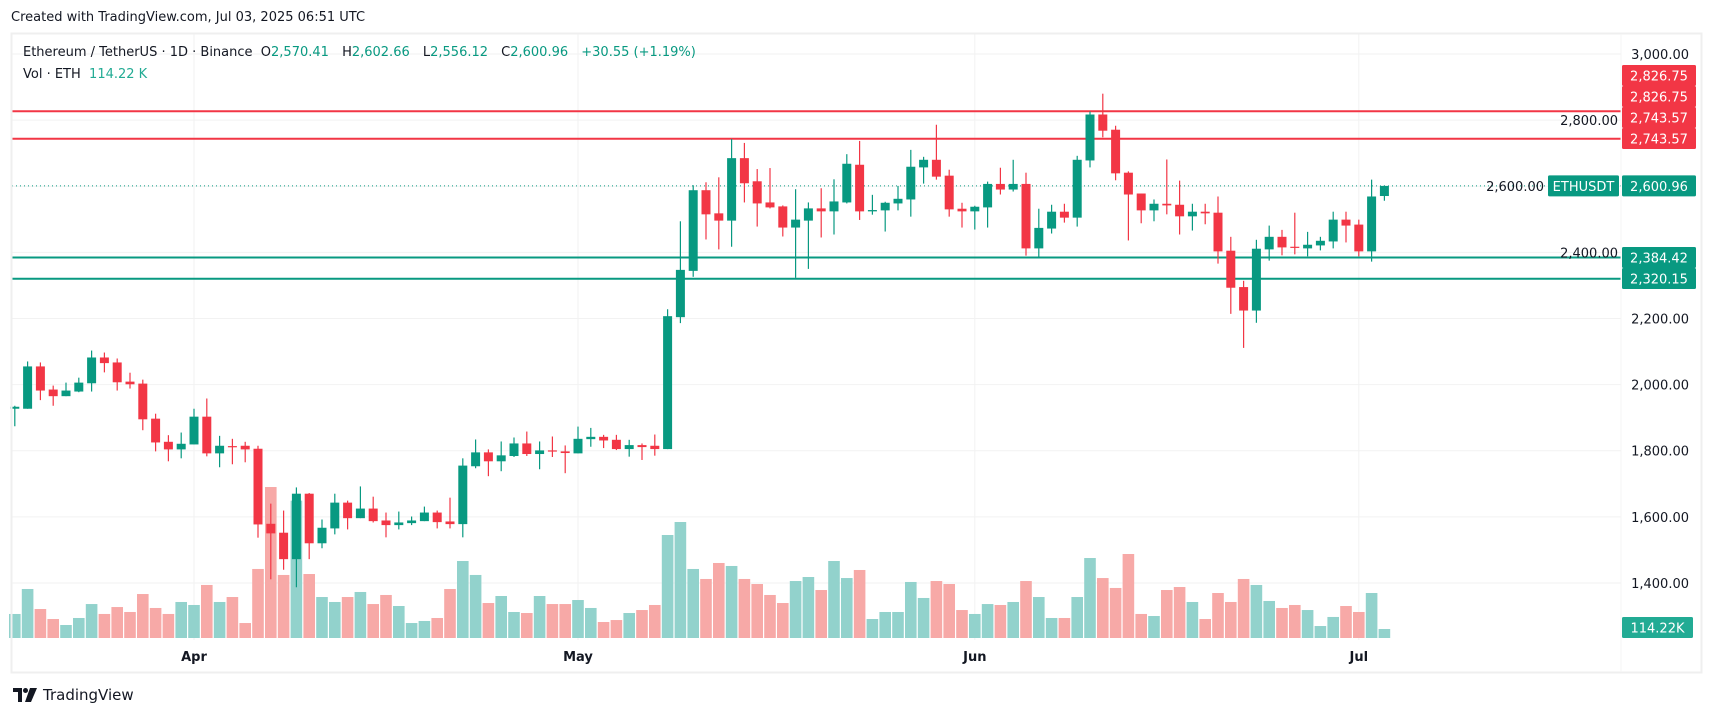 This screenshot has height=717, width=1714. What do you see at coordinates (1583, 186) in the screenshot?
I see `symbol-price-tag-bg` at bounding box center [1583, 186].